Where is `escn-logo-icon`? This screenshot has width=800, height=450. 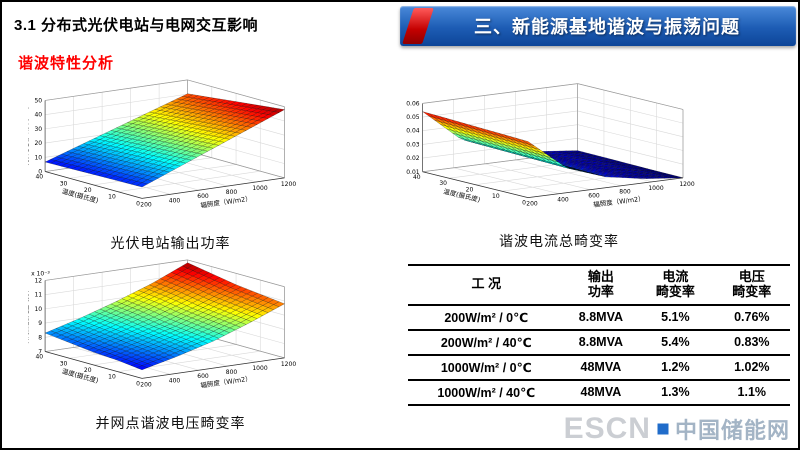
escn-logo-icon is located at coordinates (662, 429).